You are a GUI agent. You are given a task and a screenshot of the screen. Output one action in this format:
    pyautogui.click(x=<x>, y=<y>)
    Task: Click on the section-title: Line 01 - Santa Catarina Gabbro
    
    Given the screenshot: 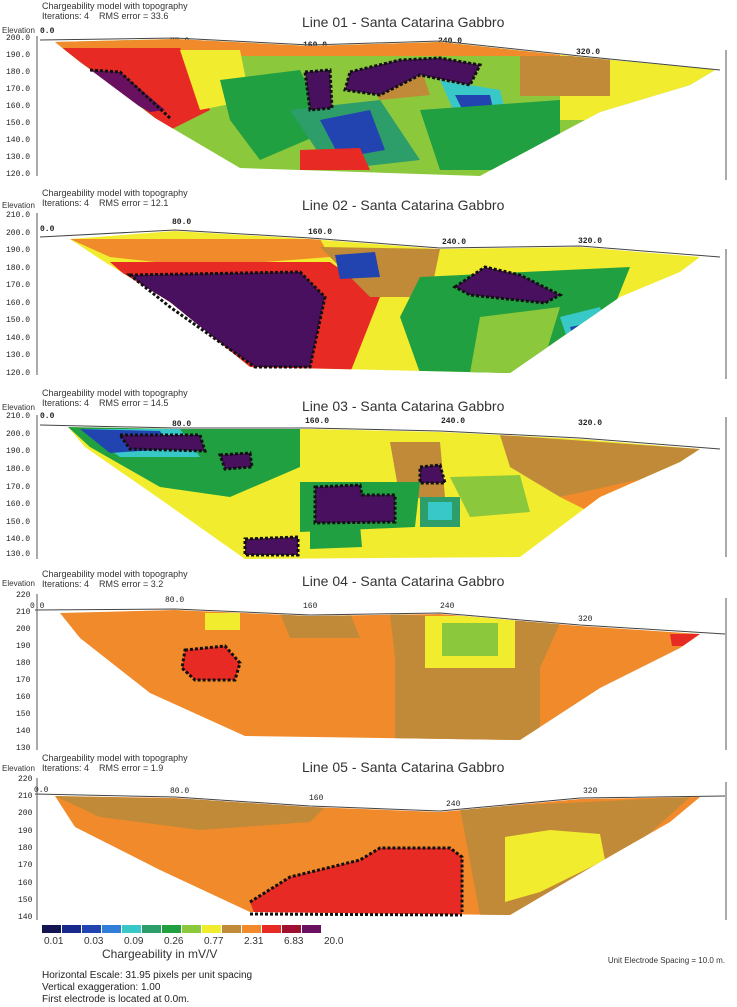 What is the action you would take?
    pyautogui.click(x=403, y=22)
    